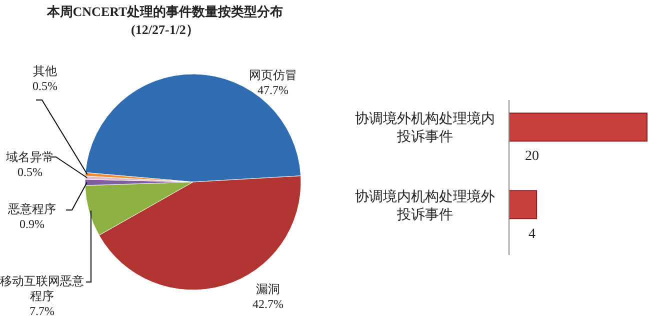  Describe the element at coordinates (30, 157) in the screenshot. I see `slice-label: 域名异常` at that location.